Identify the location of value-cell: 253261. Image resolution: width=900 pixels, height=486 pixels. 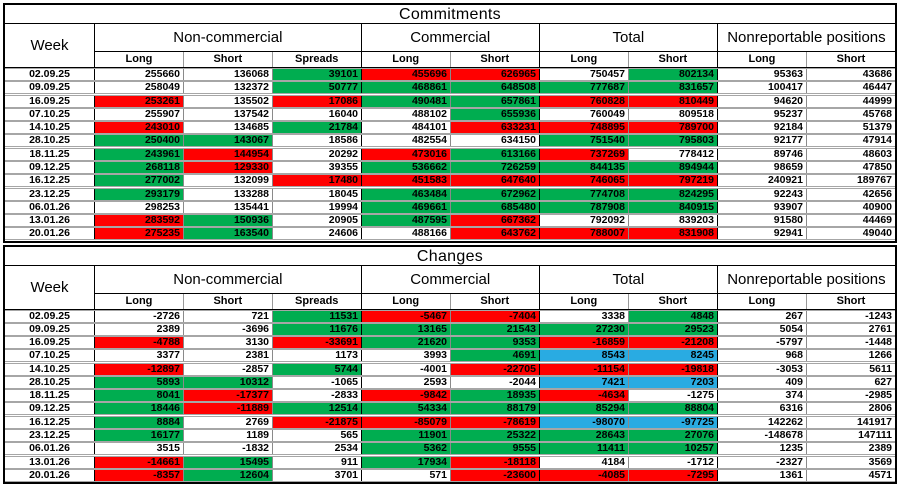
(139, 101).